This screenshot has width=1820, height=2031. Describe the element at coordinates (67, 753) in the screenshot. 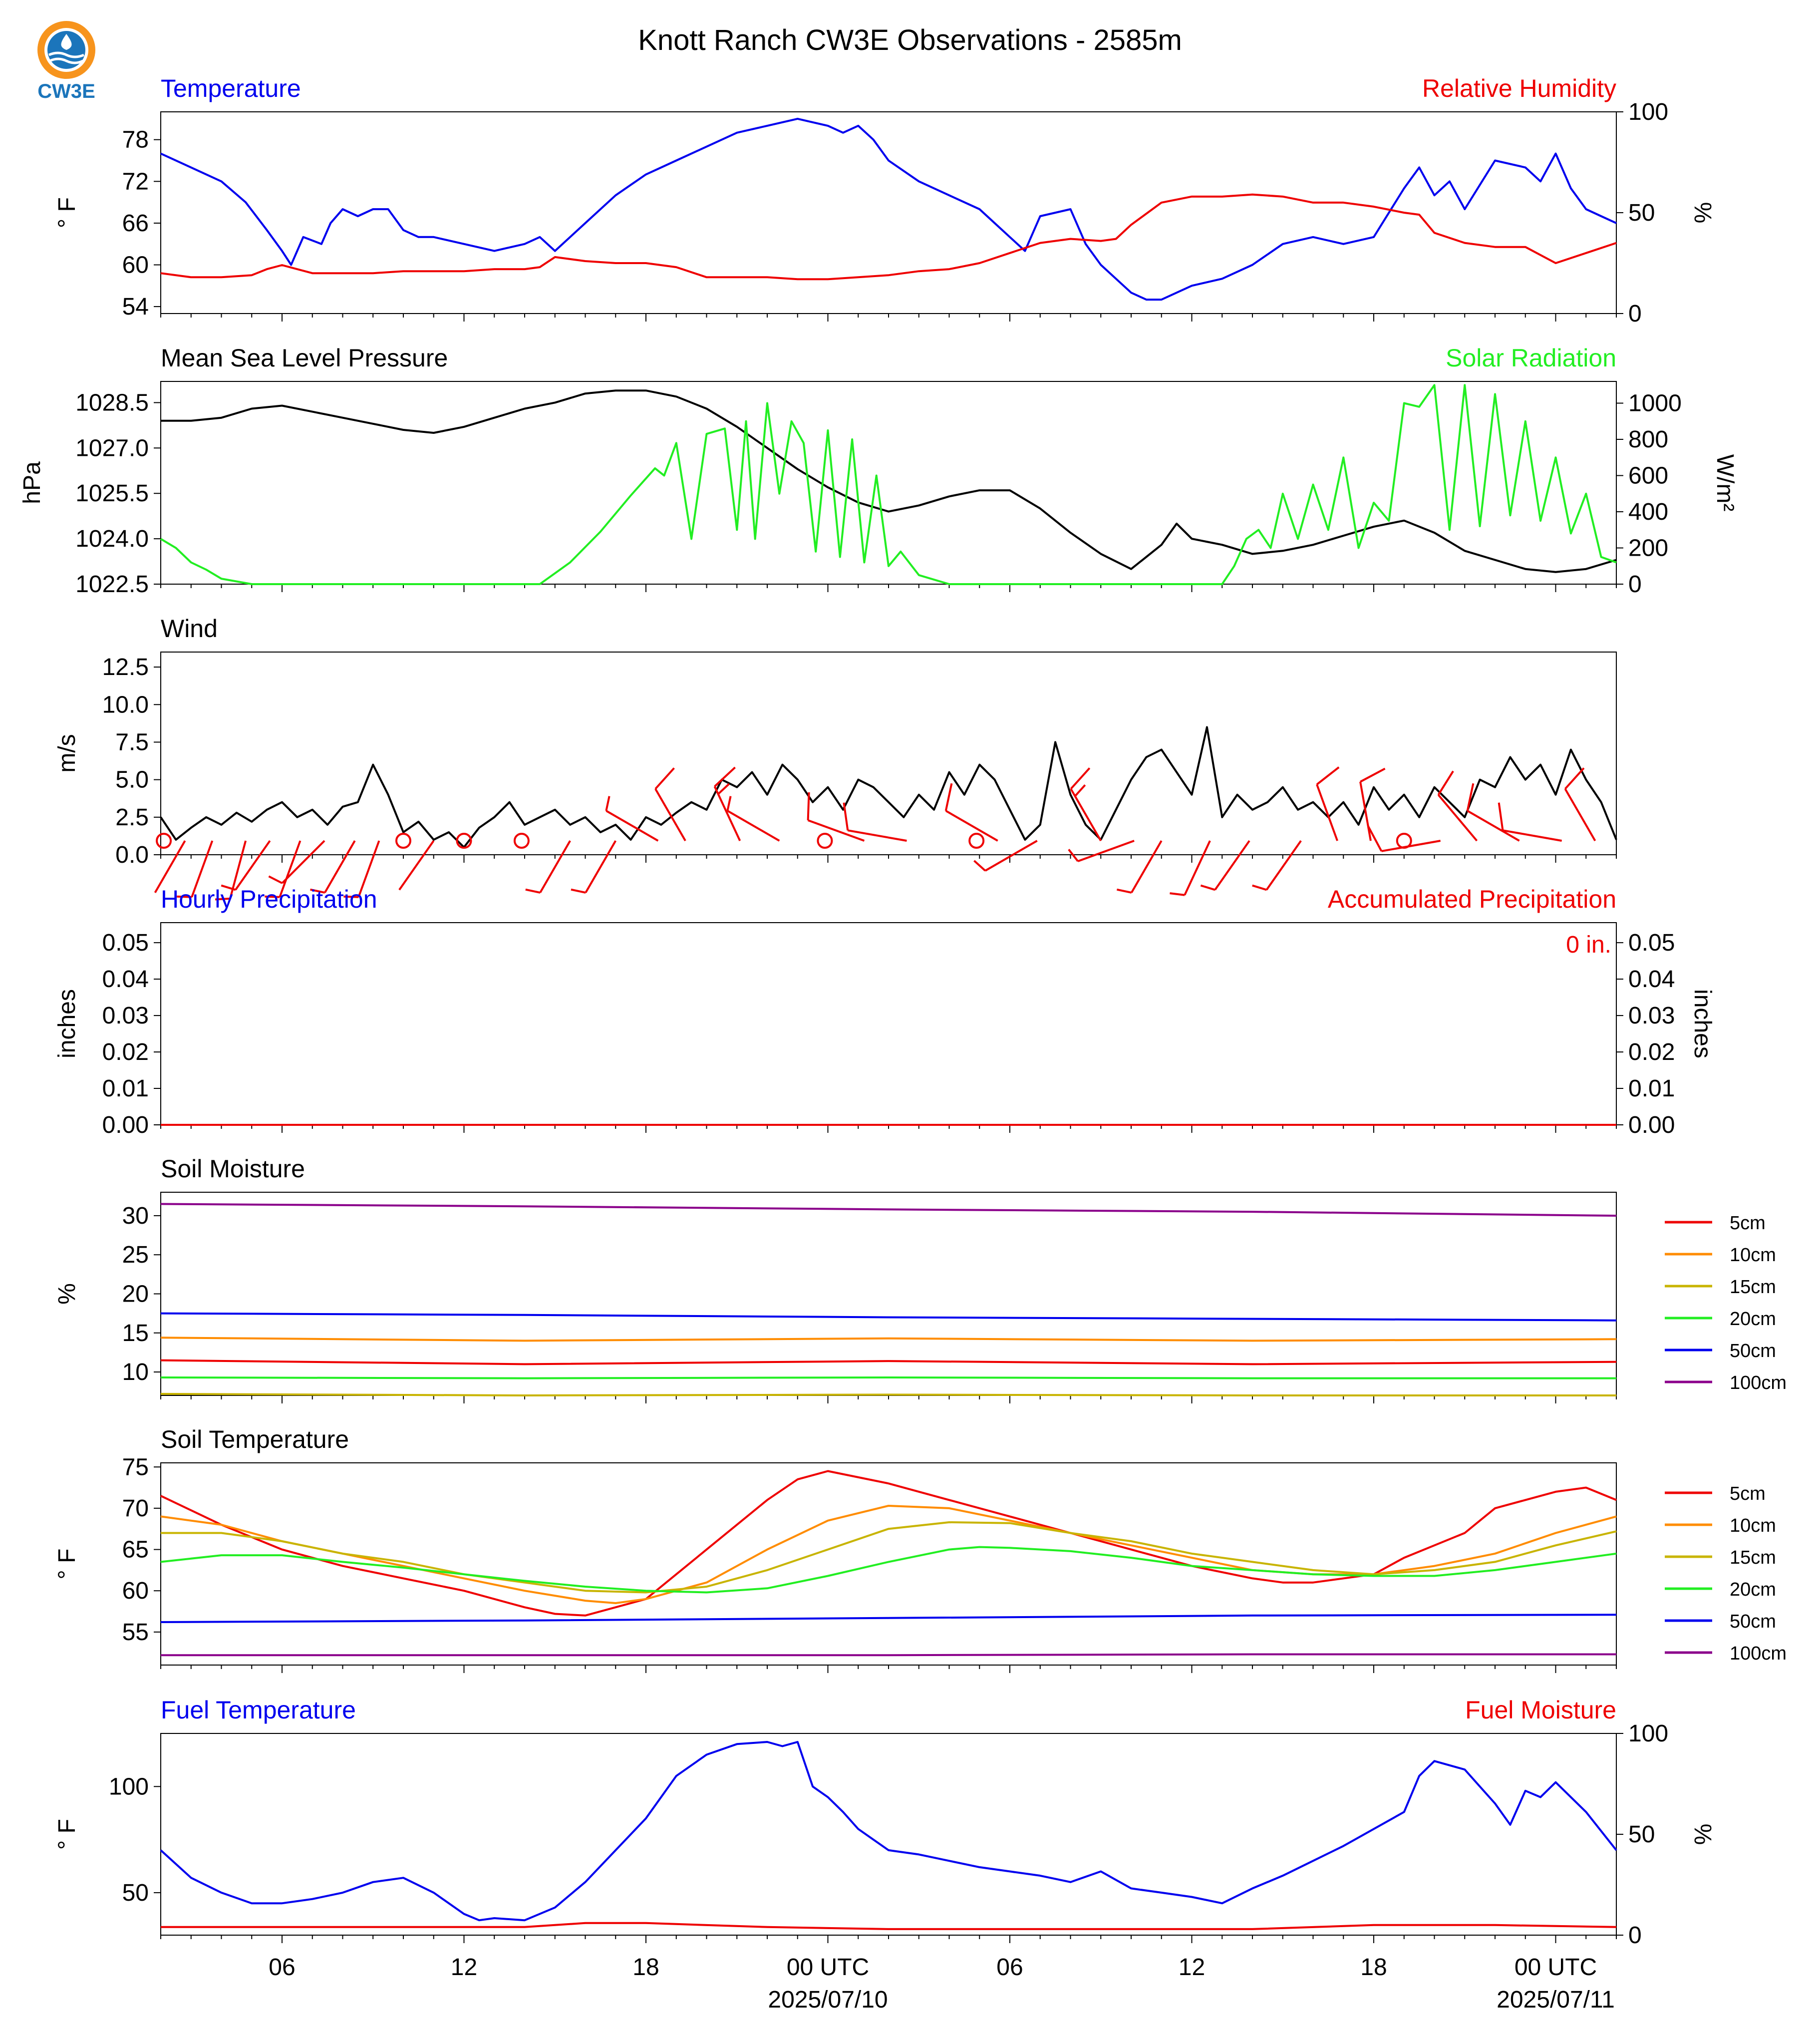

I see `y-axis-label-left: m/s` at that location.